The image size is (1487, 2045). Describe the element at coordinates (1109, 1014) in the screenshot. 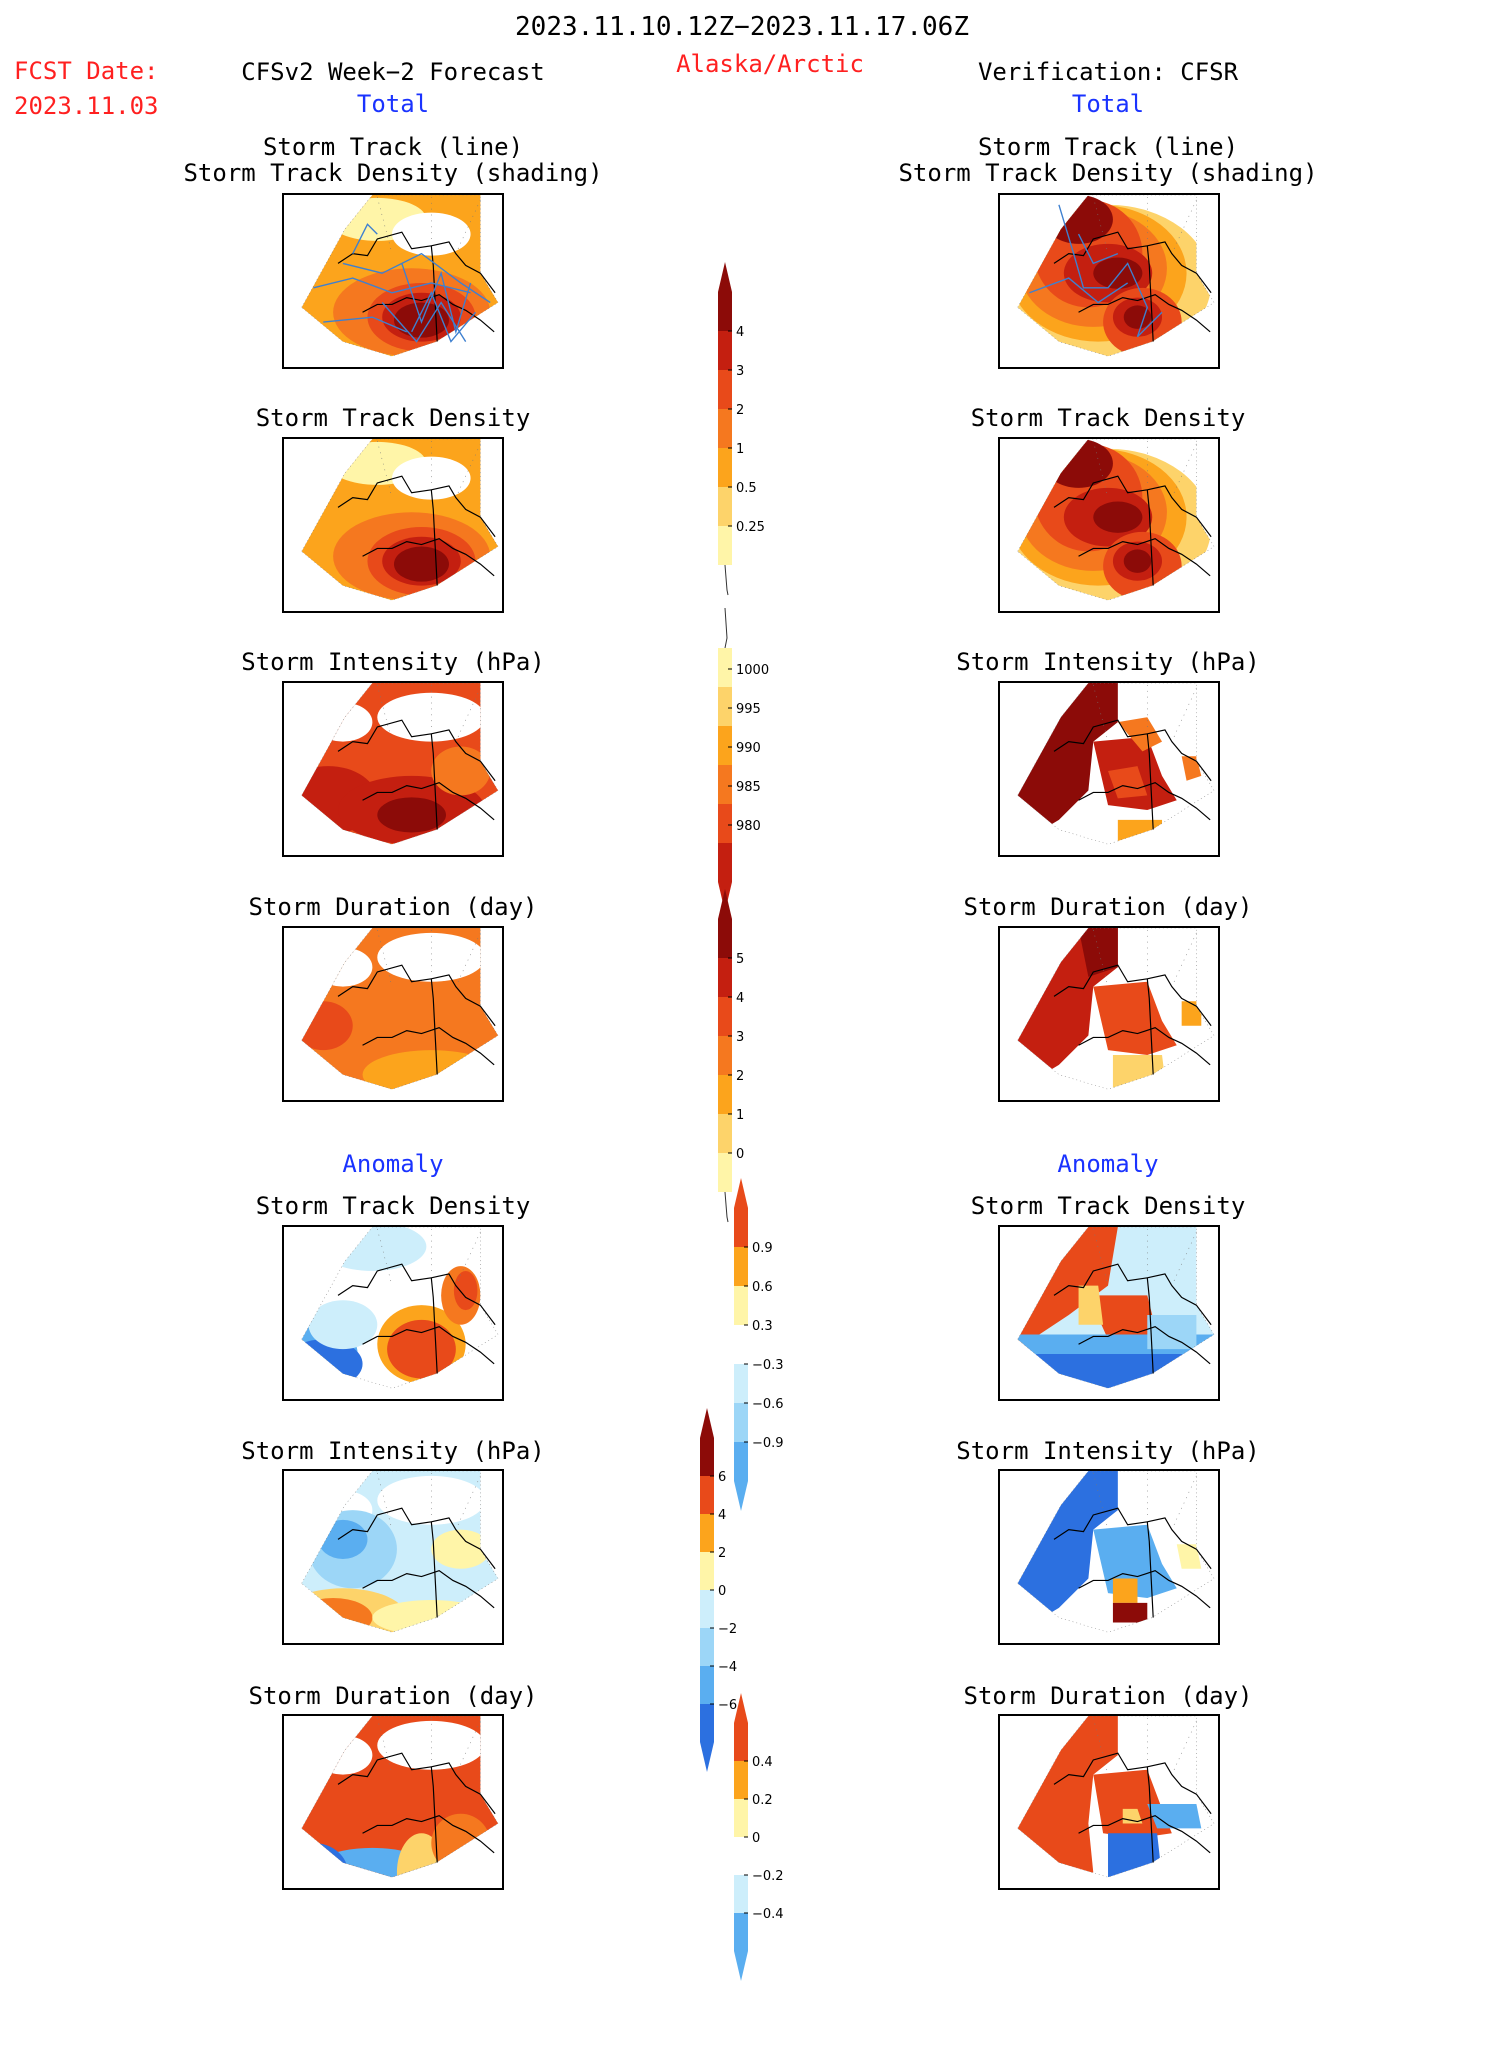

I see `verification-storm-duration-map` at that location.